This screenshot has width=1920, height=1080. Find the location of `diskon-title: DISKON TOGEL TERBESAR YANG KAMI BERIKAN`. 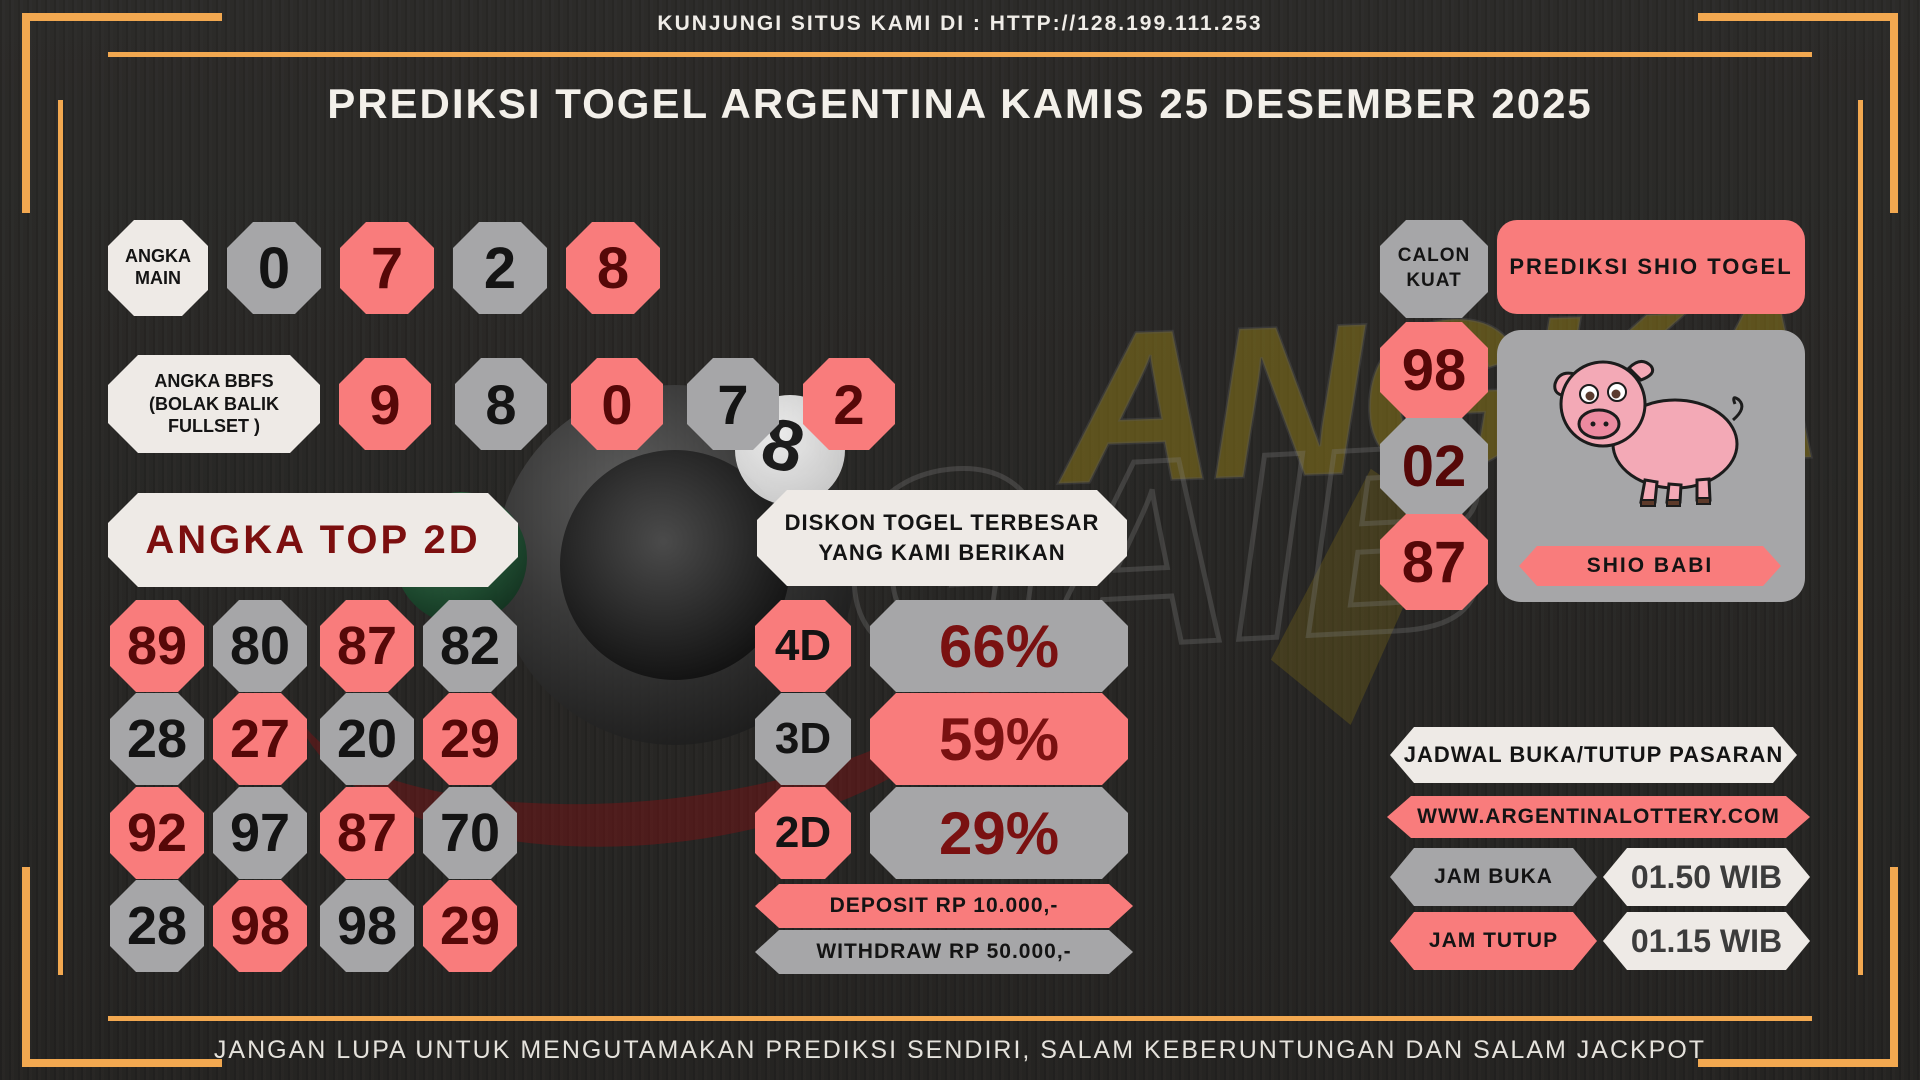

diskon-title: DISKON TOGEL TERBESAR YANG KAMI BERIKAN is located at coordinates (942, 538).